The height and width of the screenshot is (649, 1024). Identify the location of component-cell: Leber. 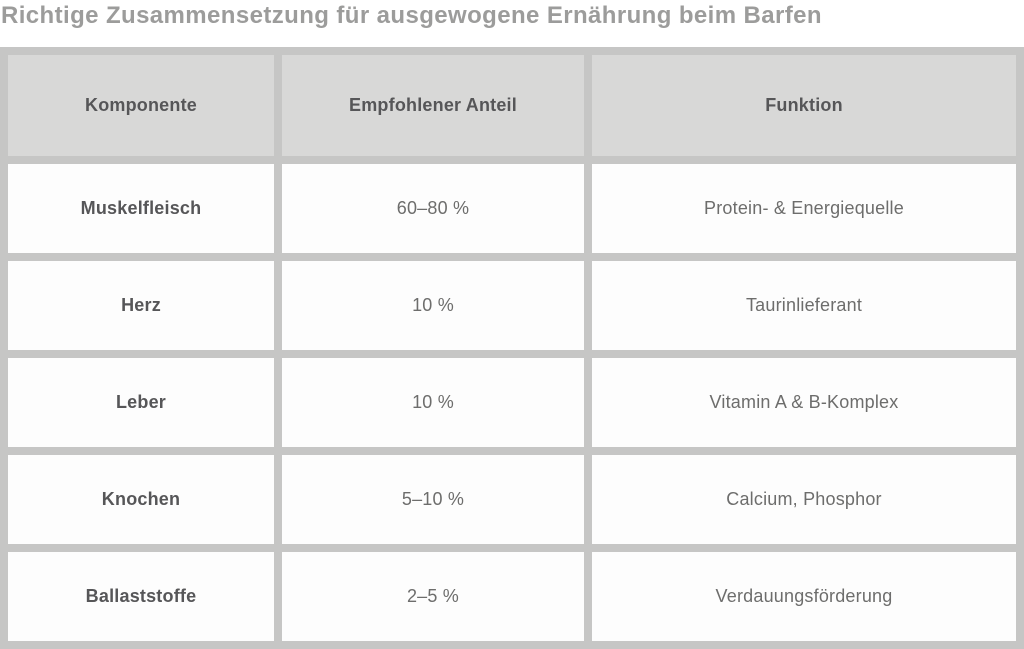
(141, 402).